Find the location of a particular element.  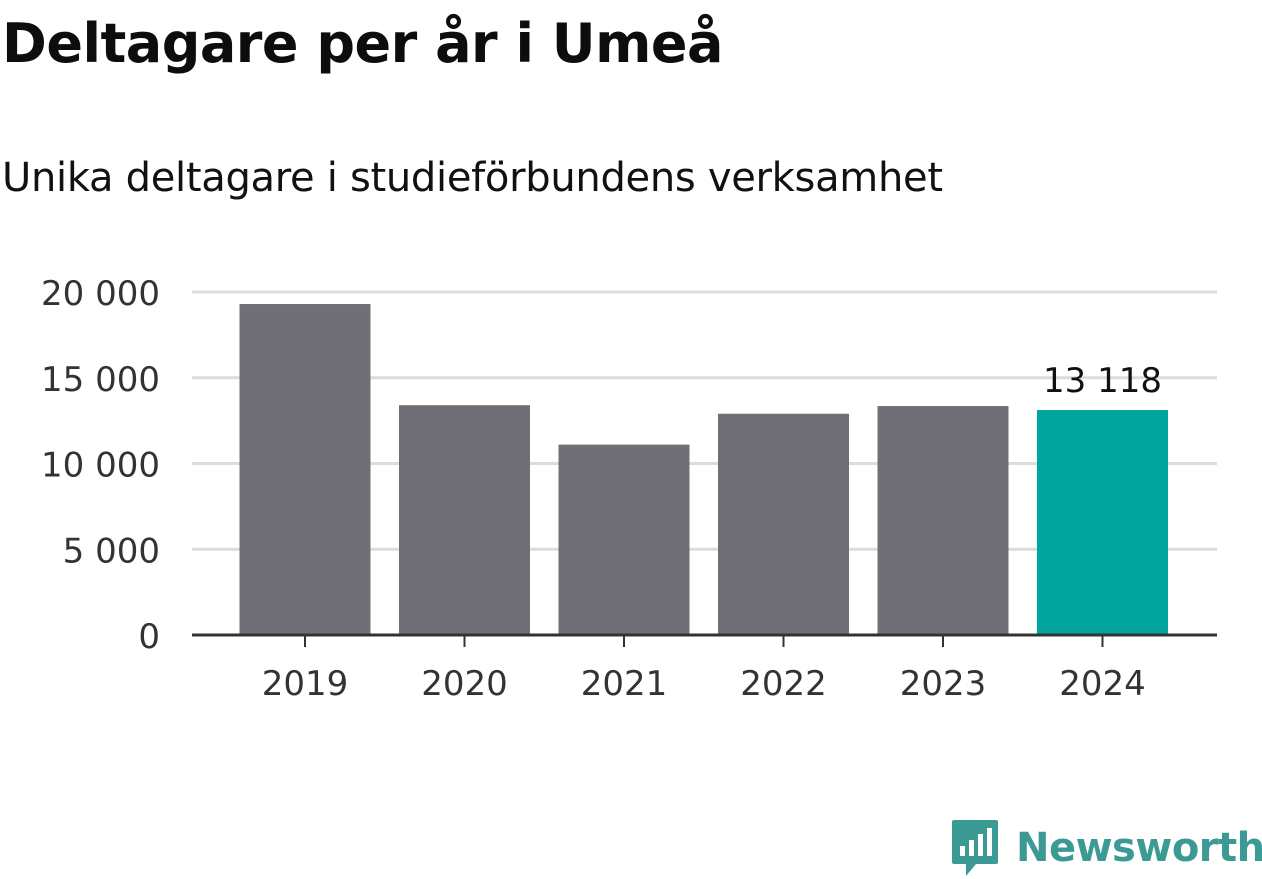

y-tick-label: 20 000 is located at coordinates (100, 294).